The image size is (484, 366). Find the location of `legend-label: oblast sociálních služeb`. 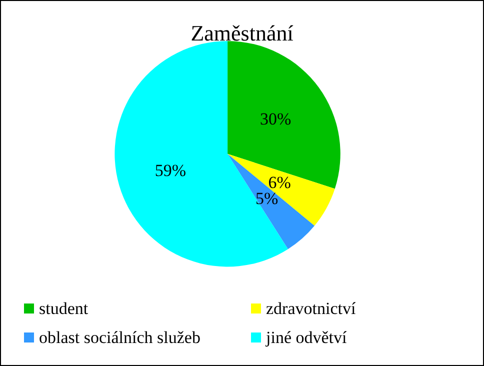

legend-label: oblast sociálních služeb is located at coordinates (119, 337).